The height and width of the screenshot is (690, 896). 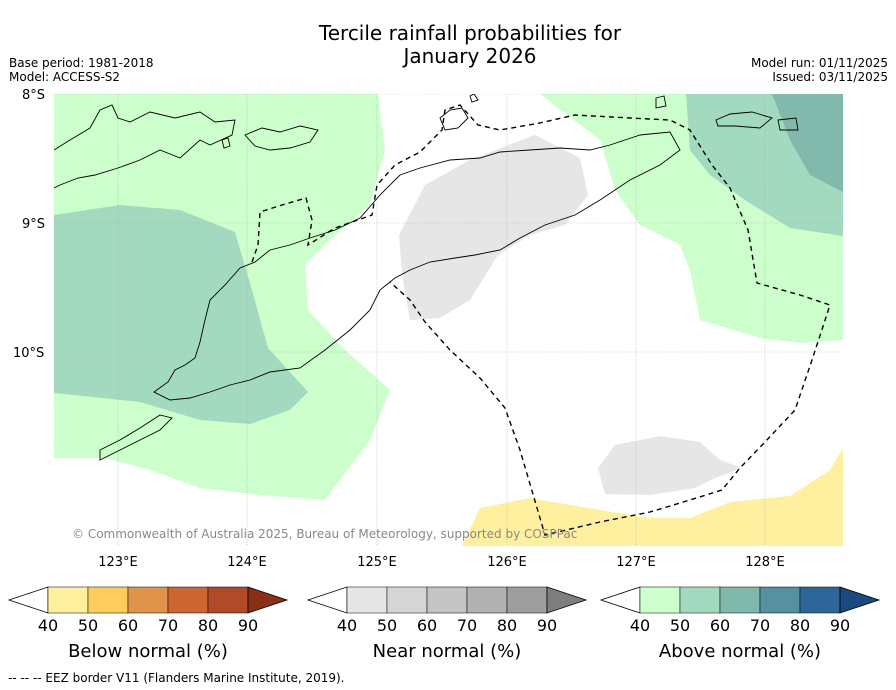 What do you see at coordinates (33, 224) in the screenshot?
I see `lat-label-9s: 9°S` at bounding box center [33, 224].